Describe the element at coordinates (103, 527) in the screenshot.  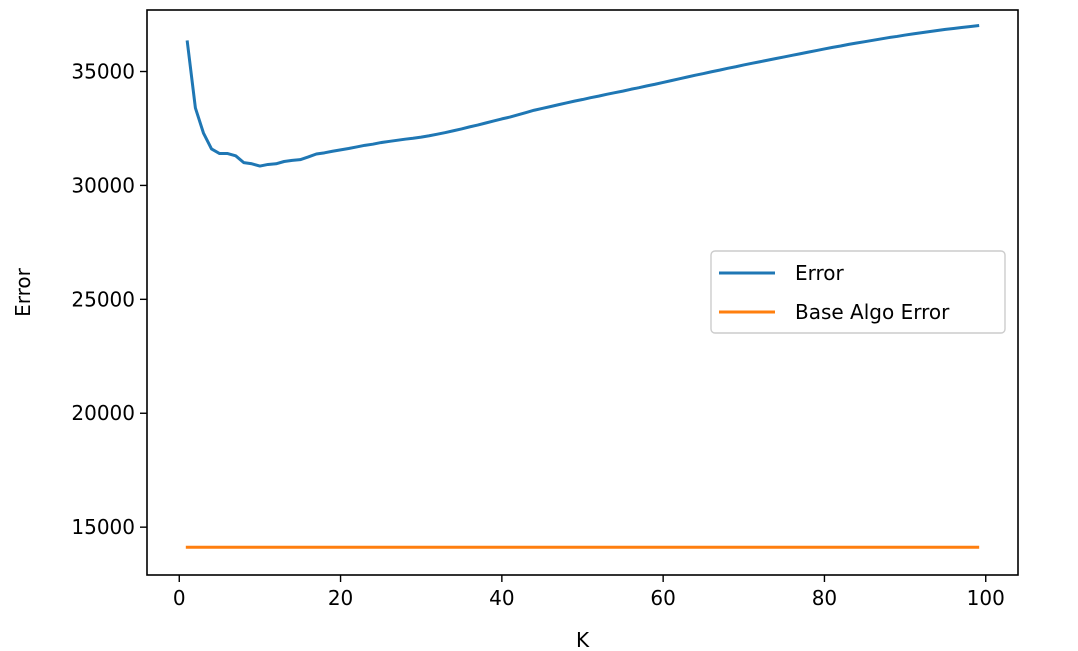
I see `y-tick-label: 15000` at that location.